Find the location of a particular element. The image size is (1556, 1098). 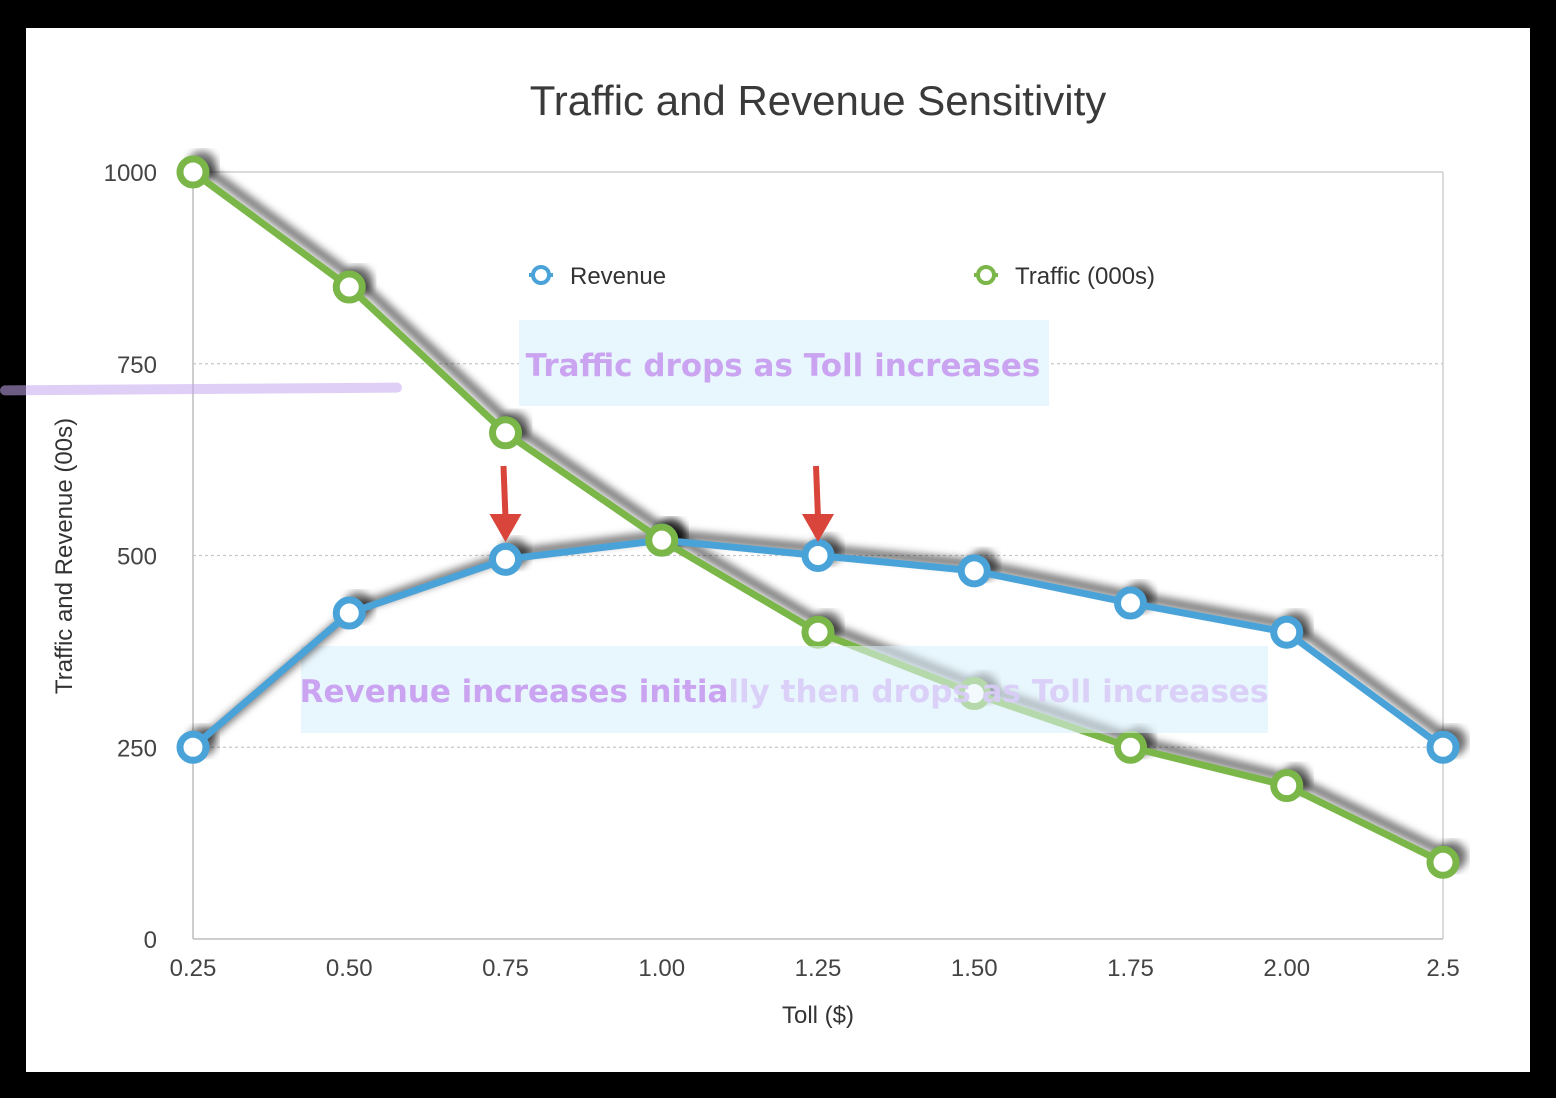

y-tick-label: 0 is located at coordinates (150, 940).